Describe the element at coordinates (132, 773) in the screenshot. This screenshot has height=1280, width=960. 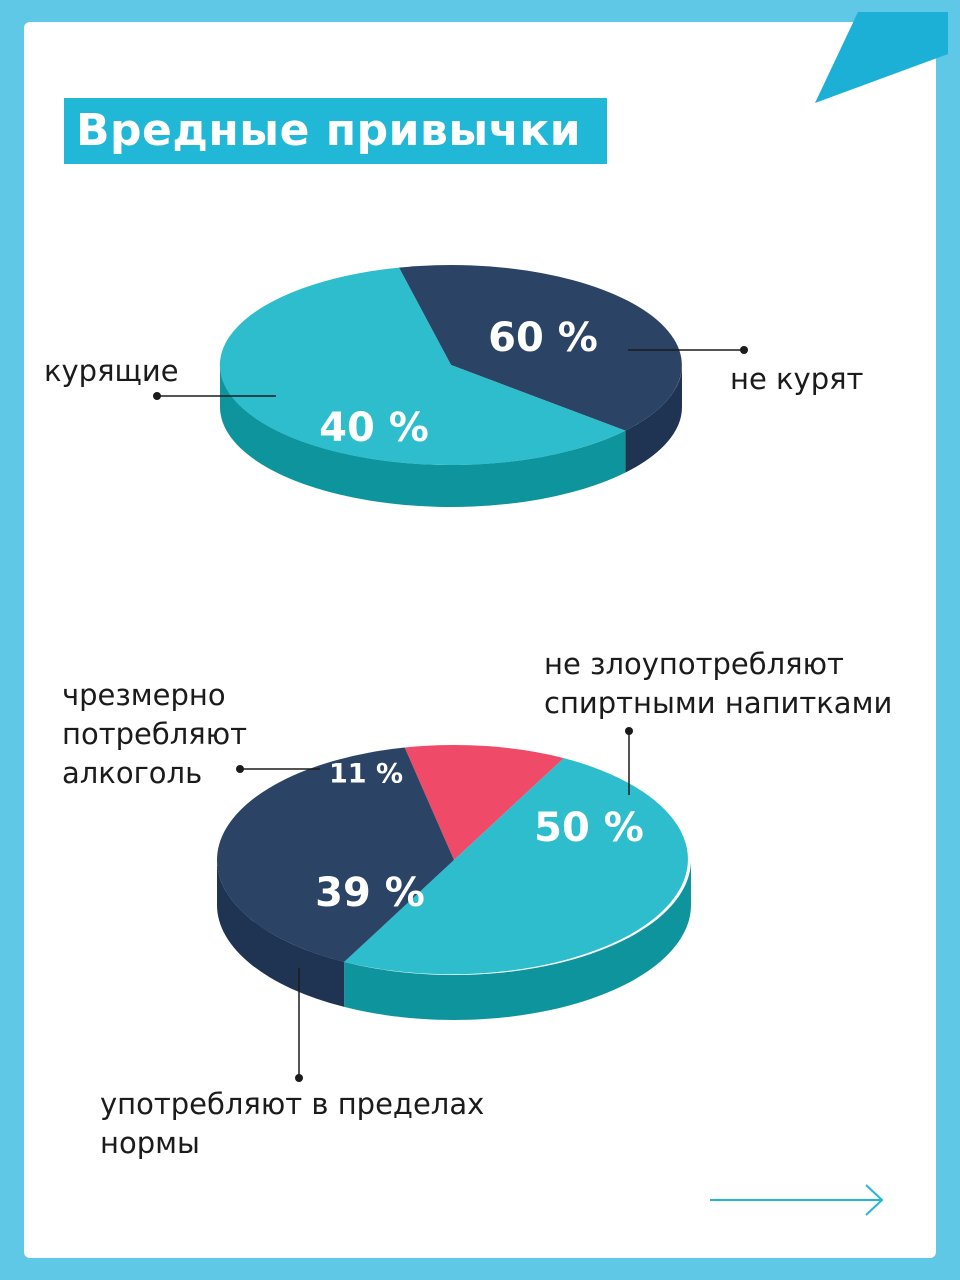
I see `legend-label-excessive-line3: алкоголь` at that location.